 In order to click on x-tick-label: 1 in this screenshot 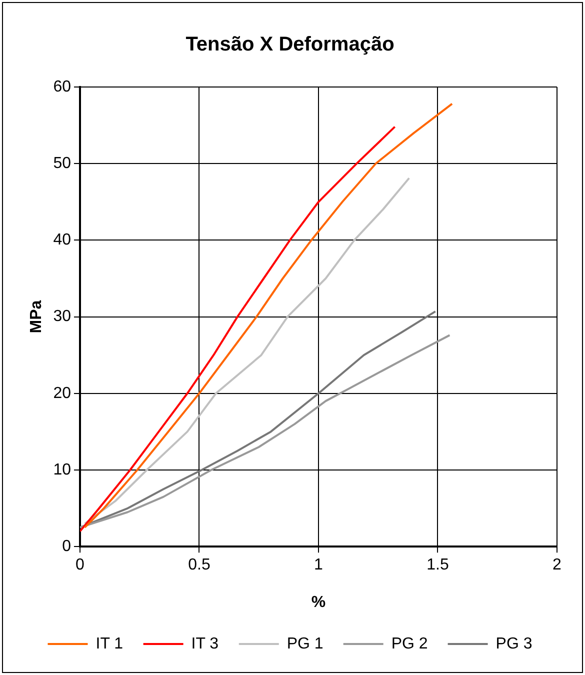, I will do `click(319, 565)`.